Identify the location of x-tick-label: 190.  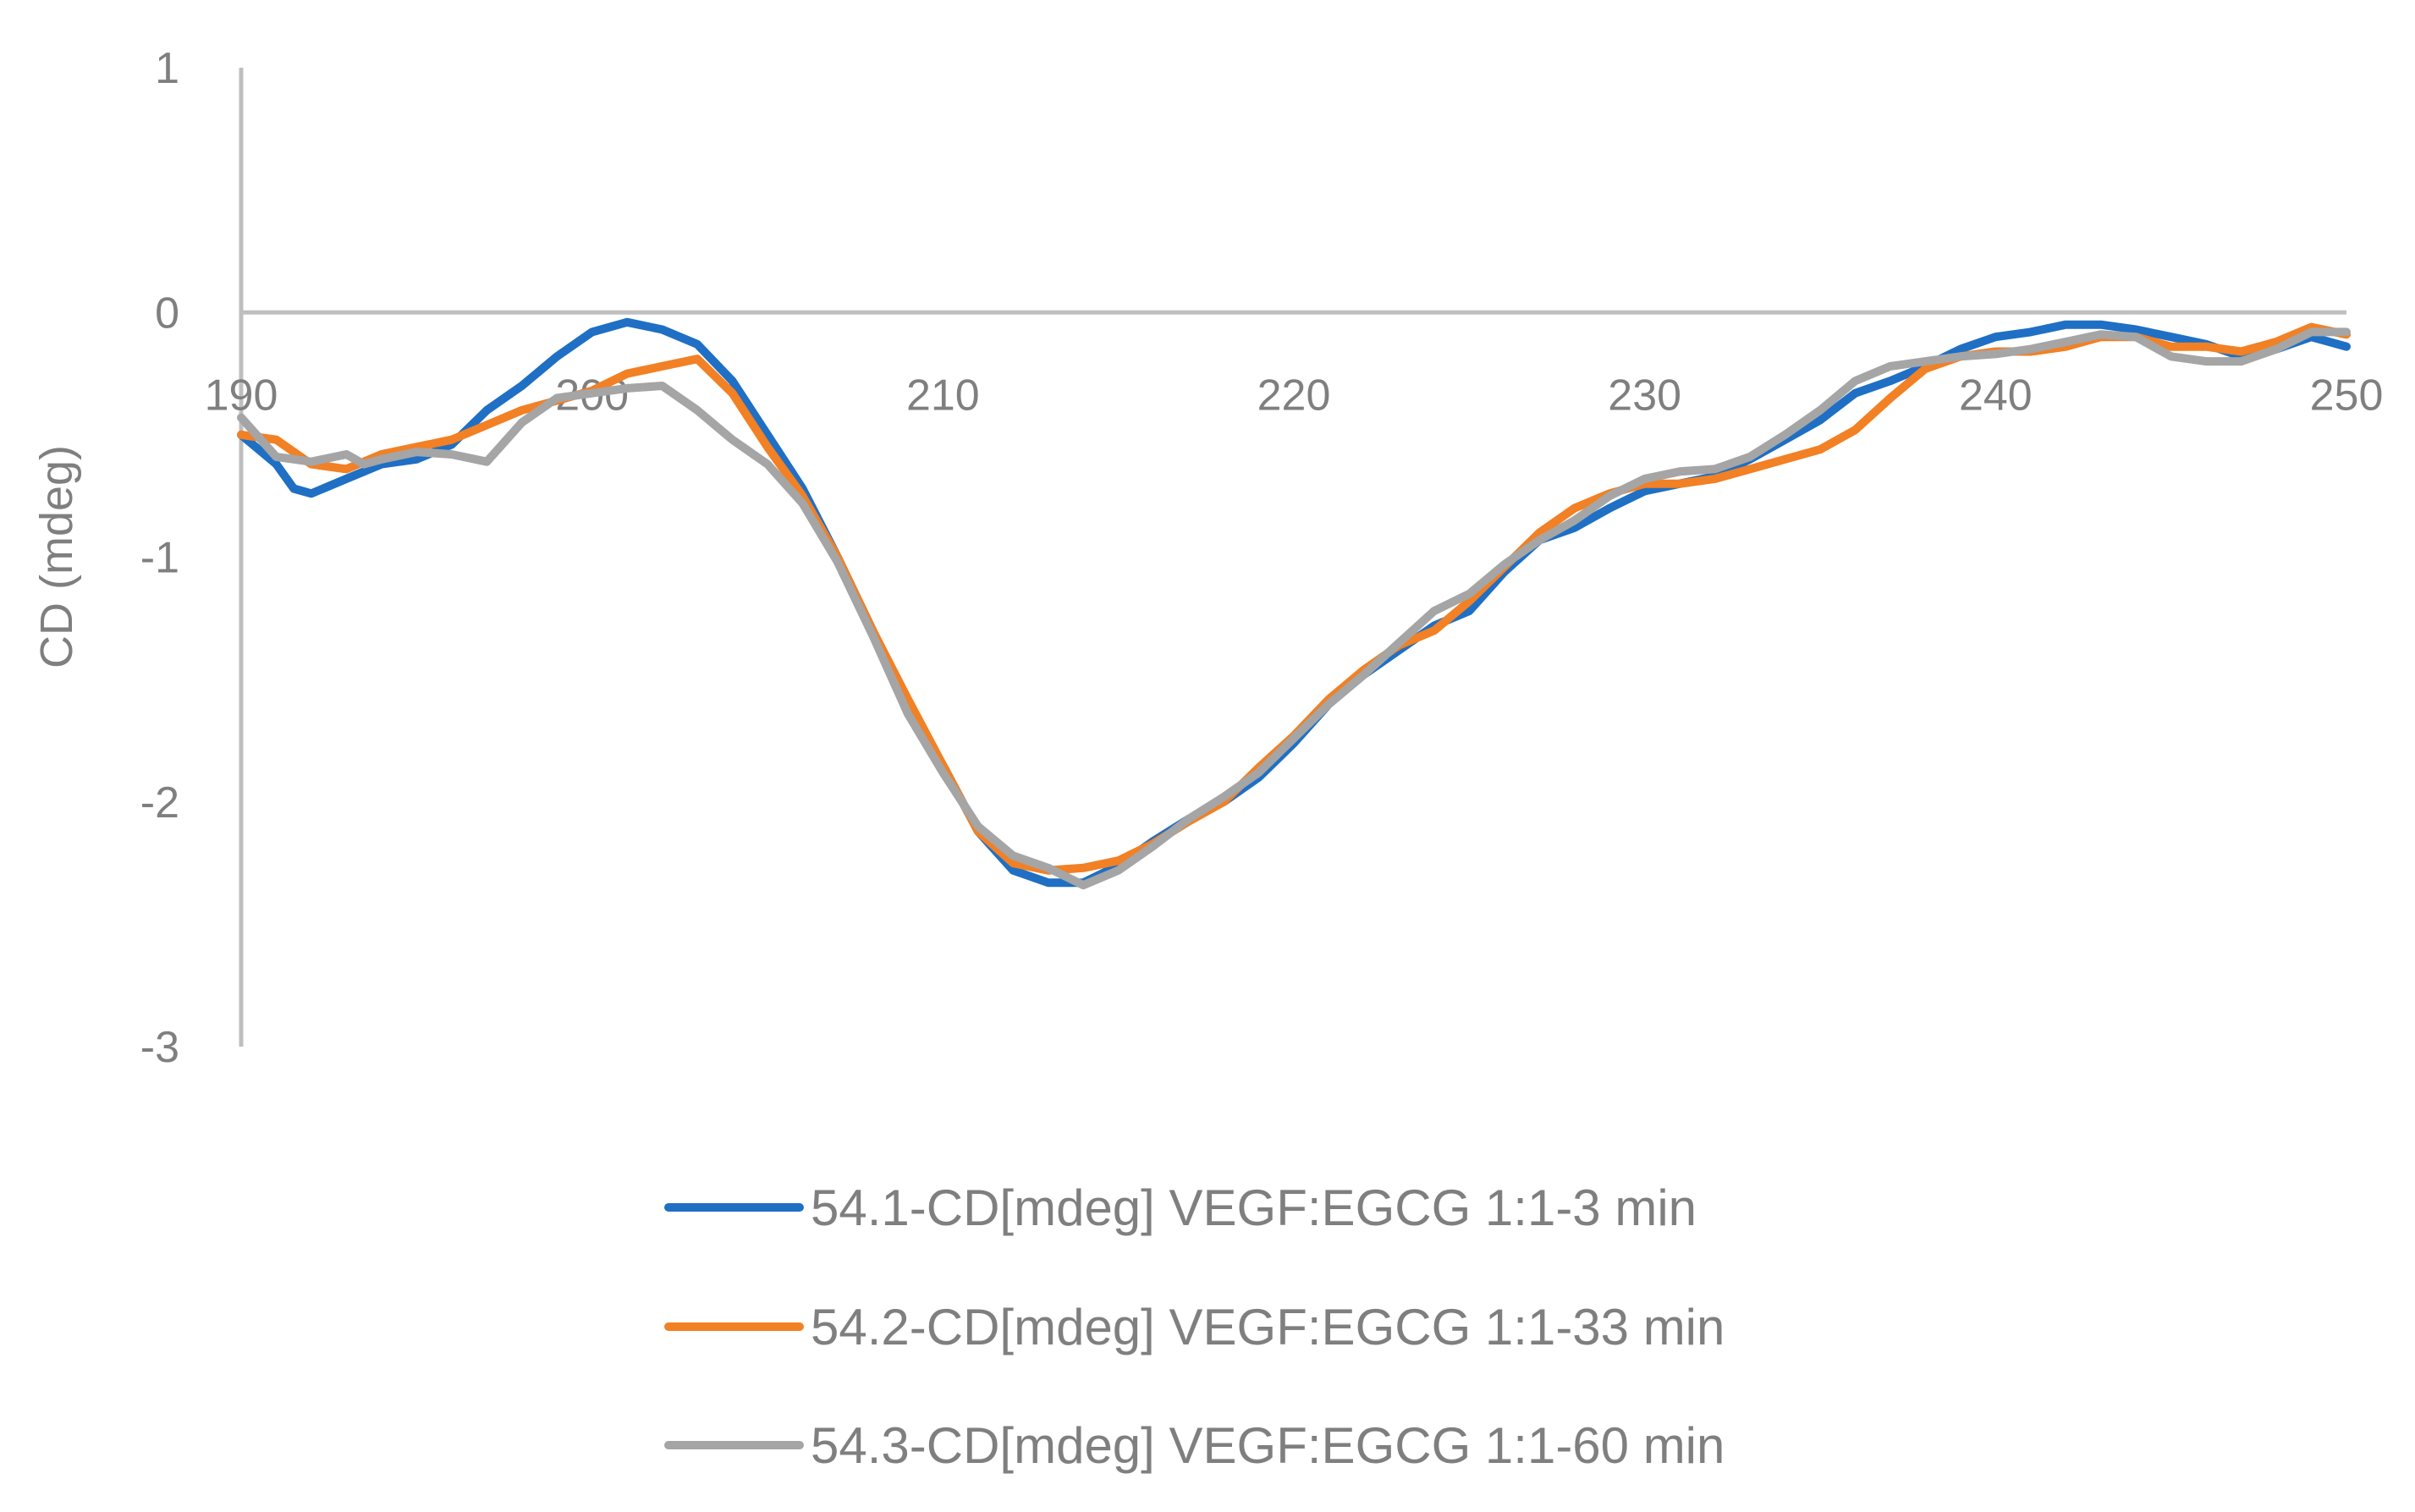
(242, 396).